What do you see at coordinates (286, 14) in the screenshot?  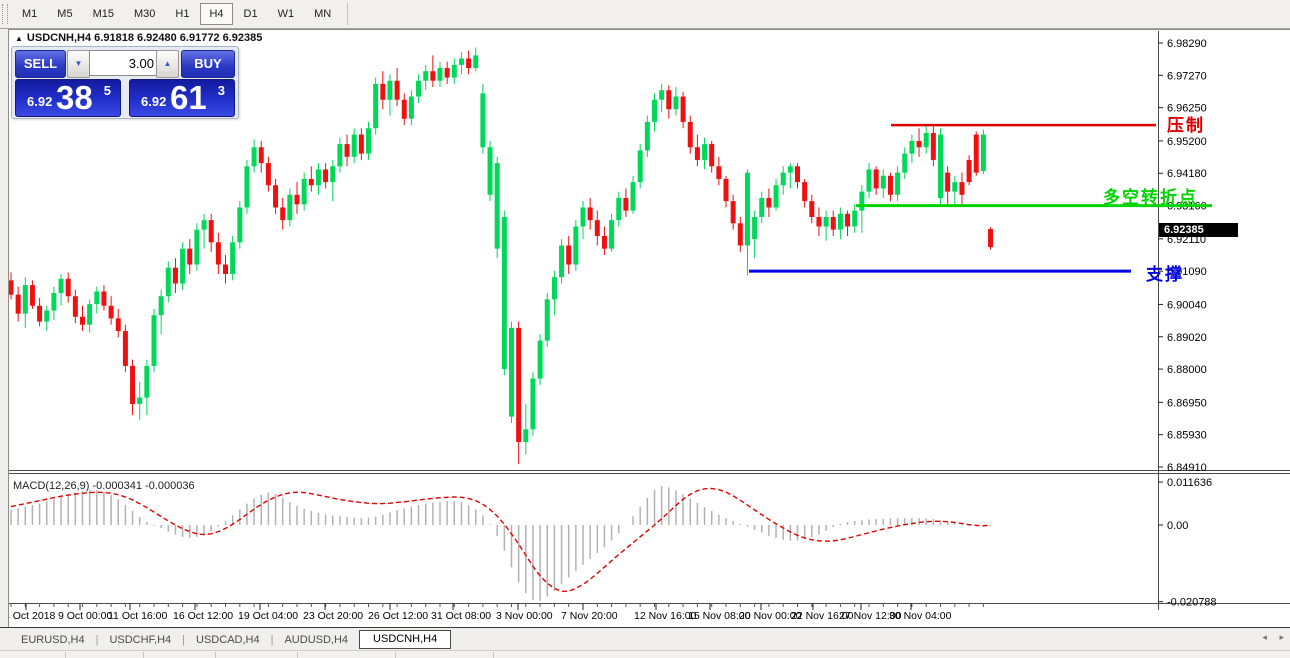 I see `timeframe-button-w1: W1` at bounding box center [286, 14].